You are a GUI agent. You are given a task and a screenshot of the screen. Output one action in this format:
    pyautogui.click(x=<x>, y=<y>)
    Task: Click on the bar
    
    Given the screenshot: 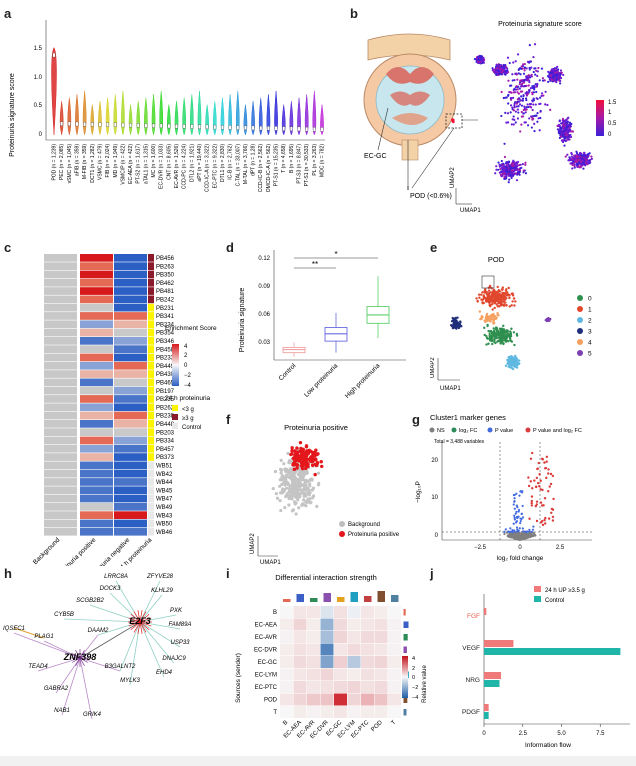 What is the action you would take?
    pyautogui.click(x=499, y=643)
    